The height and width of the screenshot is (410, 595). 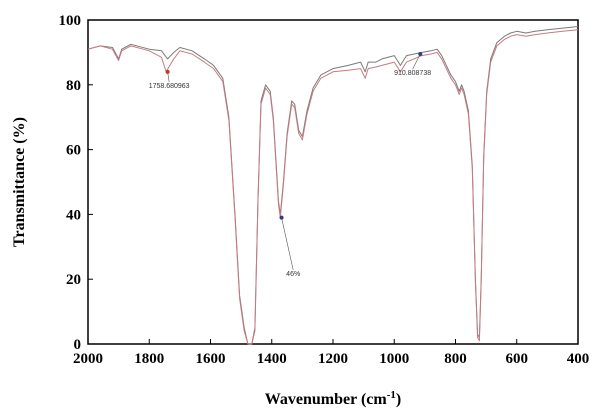 I want to click on x-axis-title: Wavenumber (cm-1), so click(x=333, y=398).